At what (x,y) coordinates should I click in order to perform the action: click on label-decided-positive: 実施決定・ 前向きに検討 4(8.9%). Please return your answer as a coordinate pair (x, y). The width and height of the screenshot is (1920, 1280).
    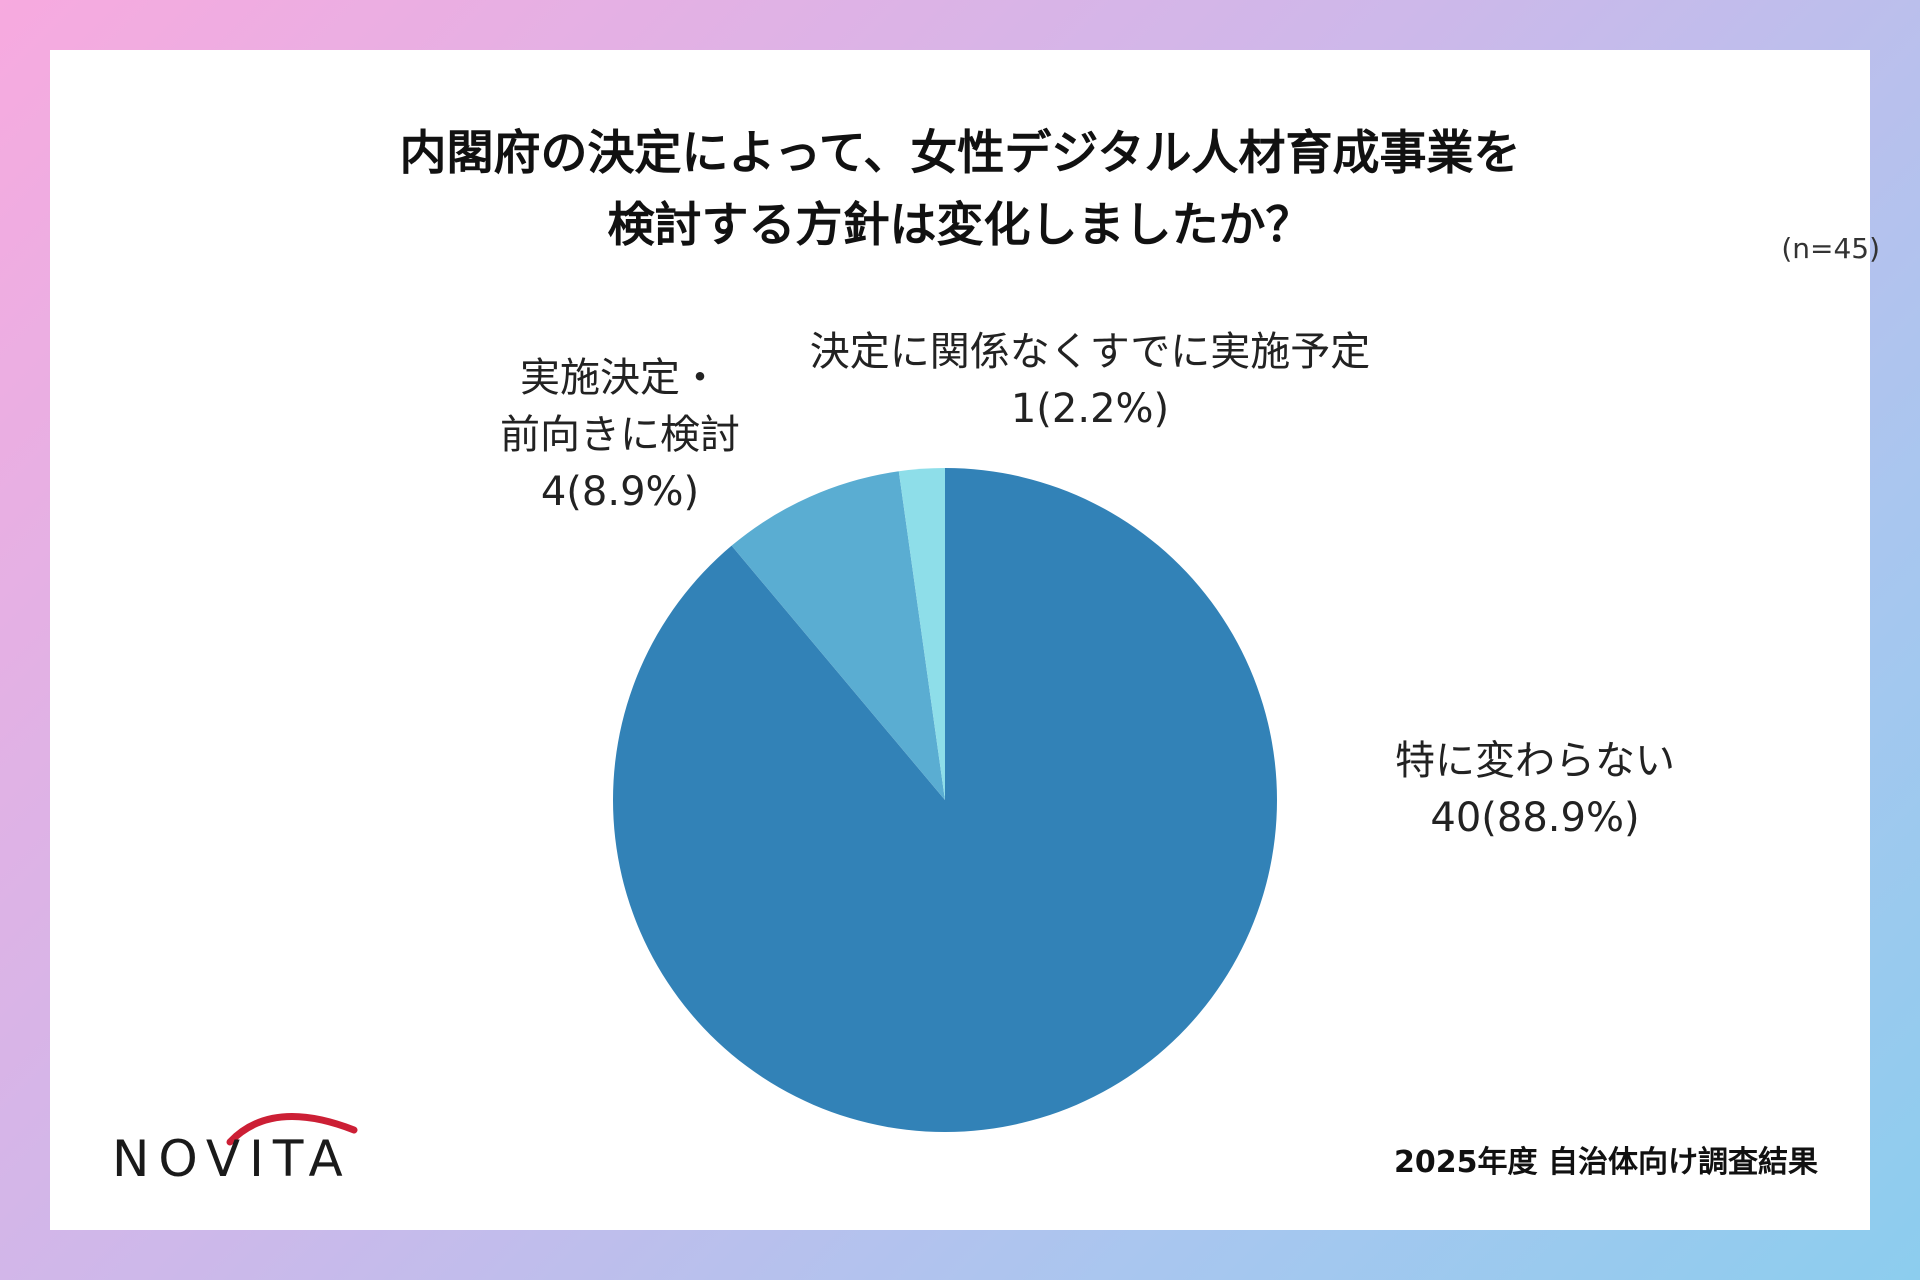
    Looking at the image, I should click on (620, 435).